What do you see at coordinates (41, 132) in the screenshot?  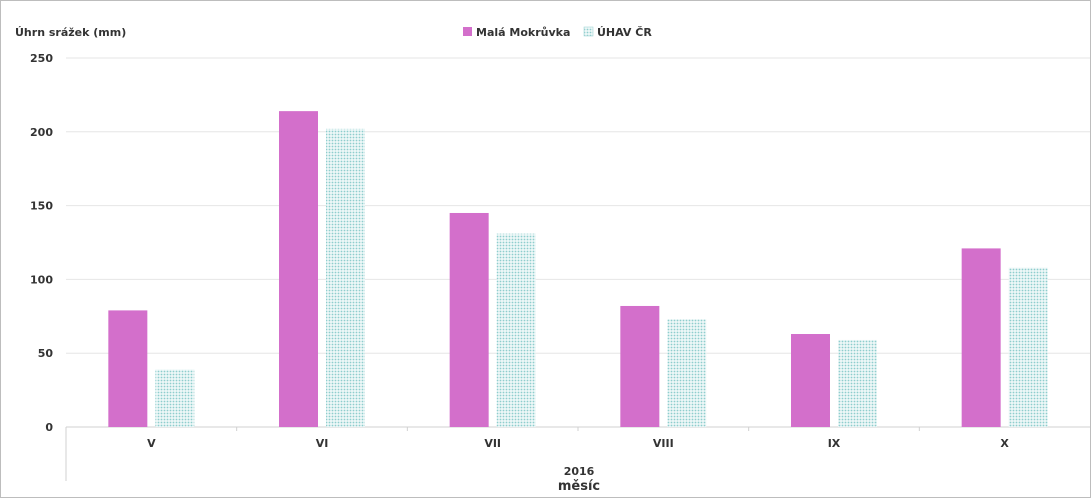 I see `y-tick-label: 200` at bounding box center [41, 132].